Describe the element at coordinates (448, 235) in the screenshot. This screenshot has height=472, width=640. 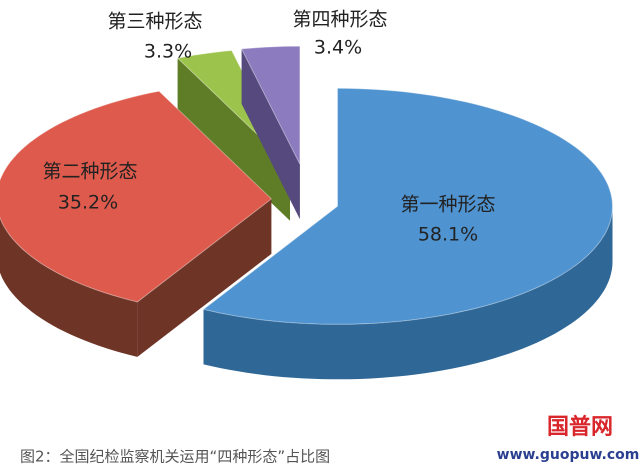
I see `value-label: 58.1%` at that location.